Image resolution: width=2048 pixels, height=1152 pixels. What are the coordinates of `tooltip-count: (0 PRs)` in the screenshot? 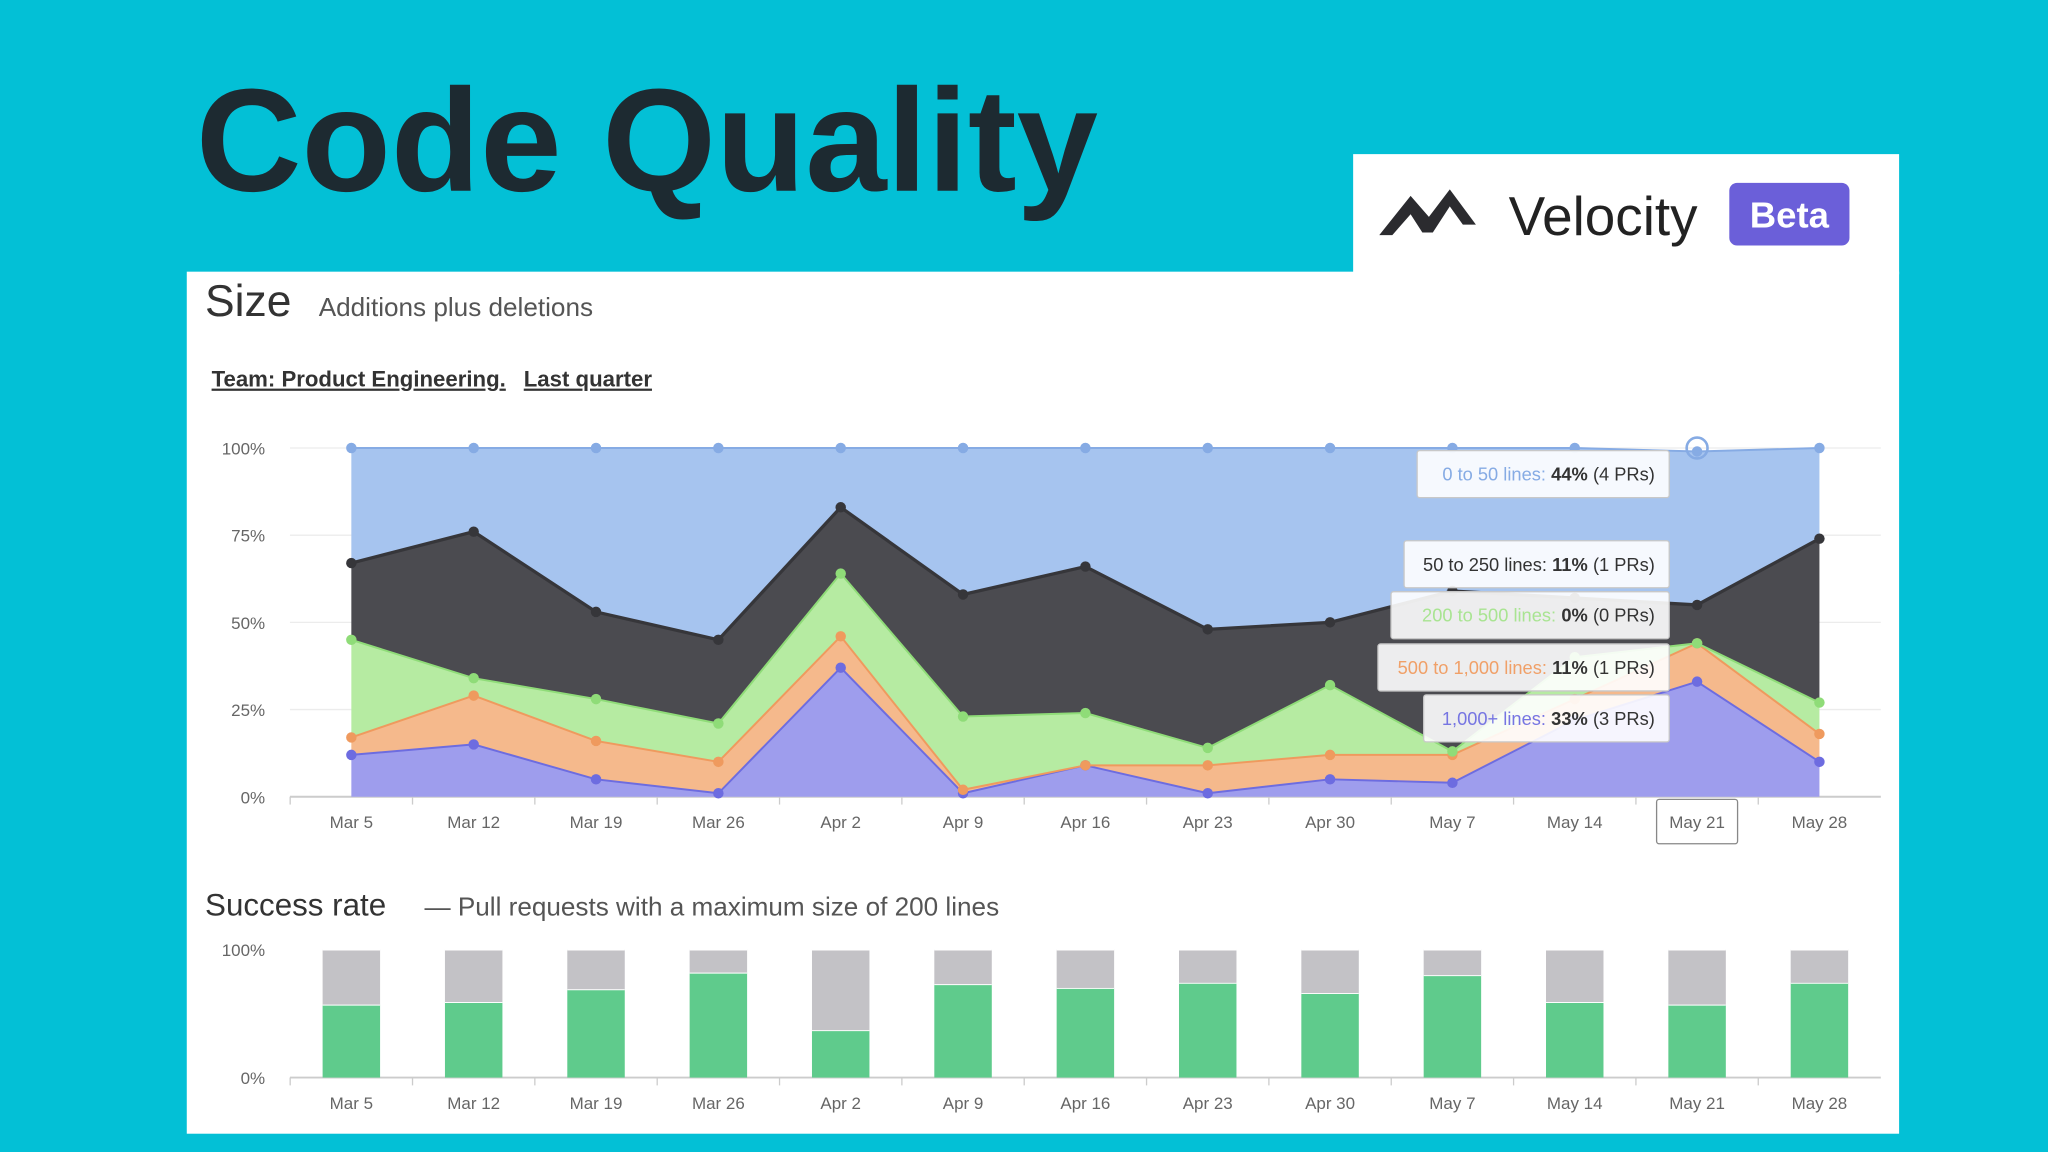 It's located at (1624, 615).